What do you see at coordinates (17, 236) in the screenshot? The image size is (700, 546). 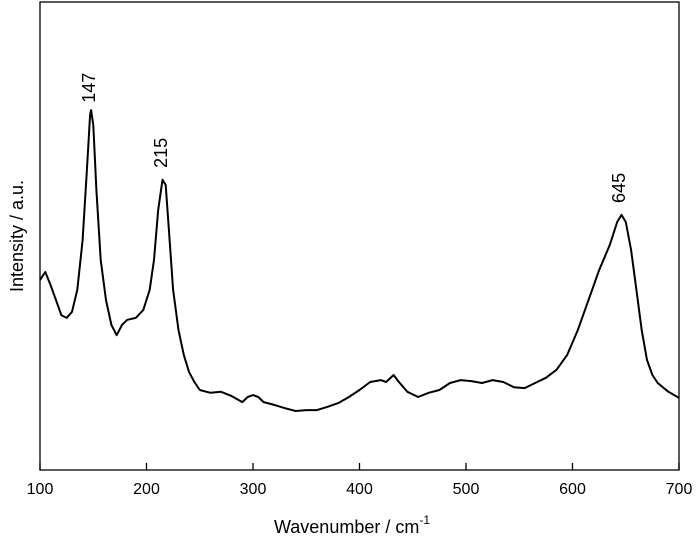 I see `y-axis-label: Intensity / a.u.` at bounding box center [17, 236].